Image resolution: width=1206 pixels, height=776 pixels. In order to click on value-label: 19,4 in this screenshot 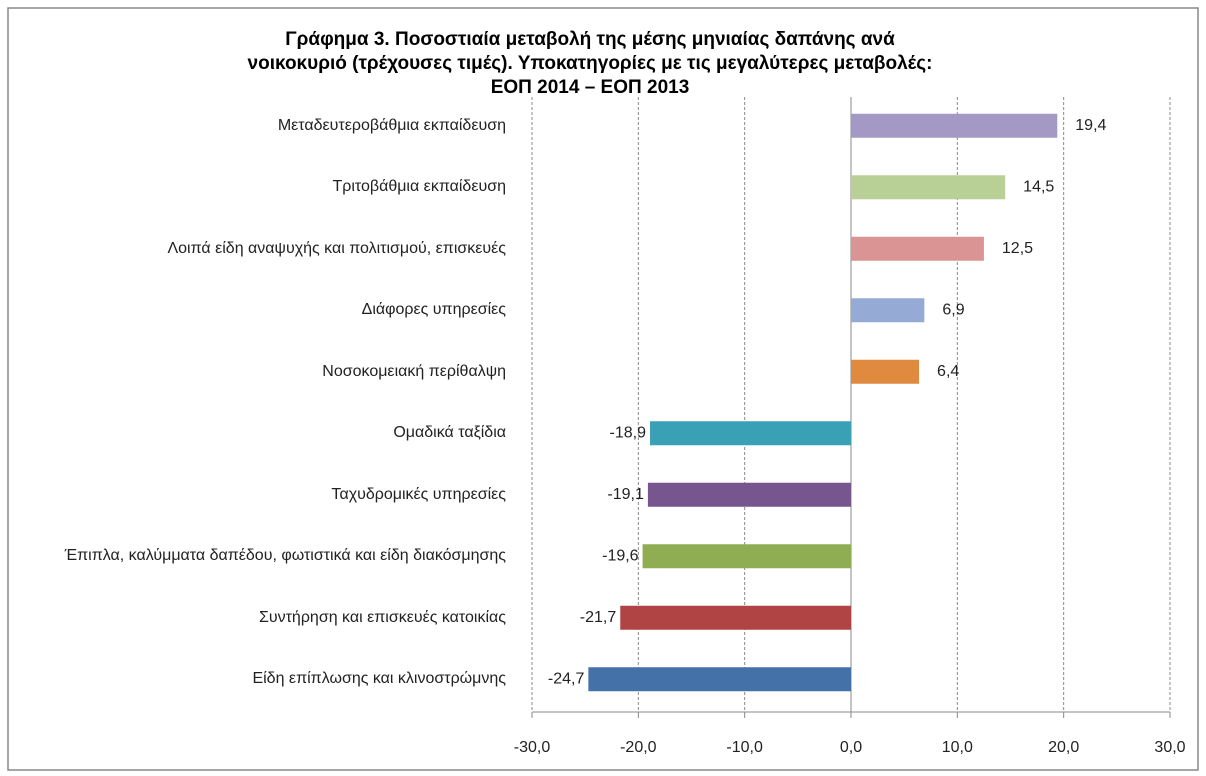, I will do `click(1090, 125)`.